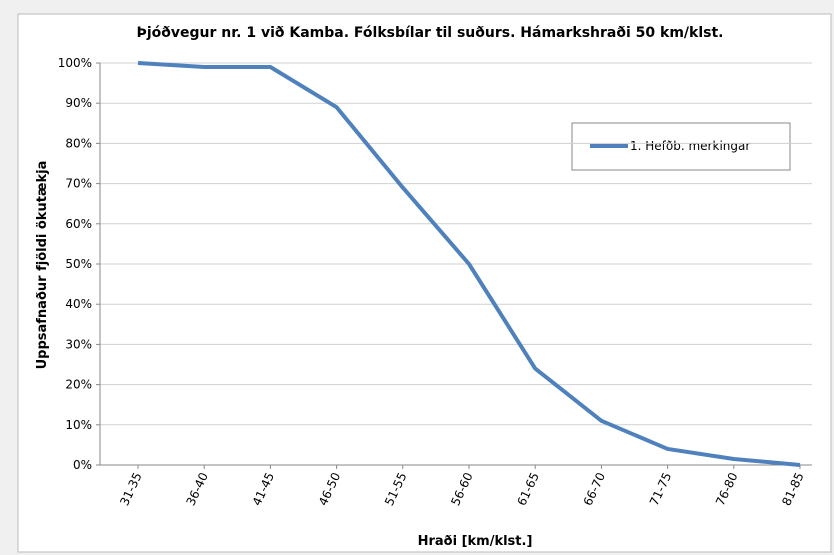 The image size is (834, 555). I want to click on y-tick-label: 30%, so click(78, 344).